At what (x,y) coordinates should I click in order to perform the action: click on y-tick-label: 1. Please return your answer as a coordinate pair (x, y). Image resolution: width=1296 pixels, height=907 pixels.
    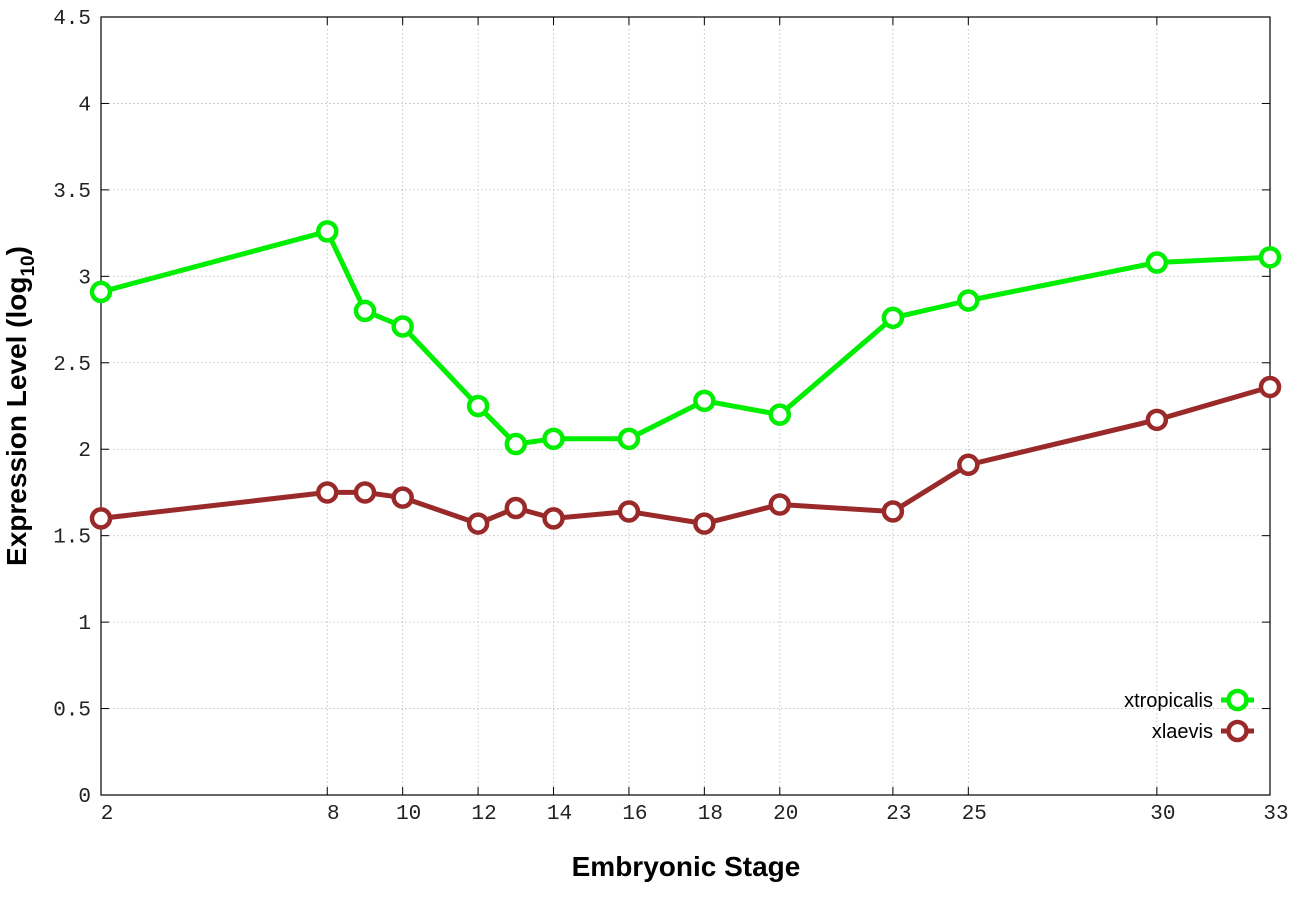
    Looking at the image, I should click on (84, 624).